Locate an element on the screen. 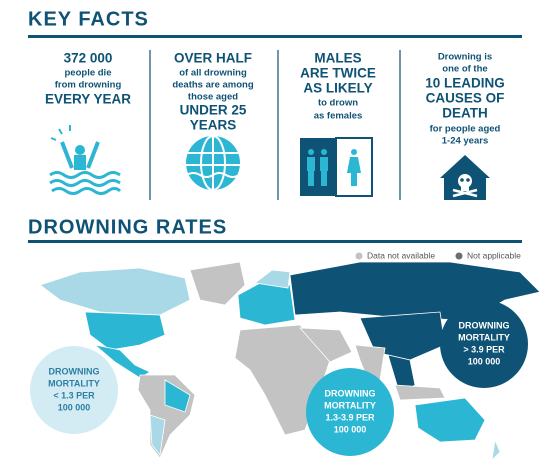  fact-text: AS LIKELY is located at coordinates (337, 88).